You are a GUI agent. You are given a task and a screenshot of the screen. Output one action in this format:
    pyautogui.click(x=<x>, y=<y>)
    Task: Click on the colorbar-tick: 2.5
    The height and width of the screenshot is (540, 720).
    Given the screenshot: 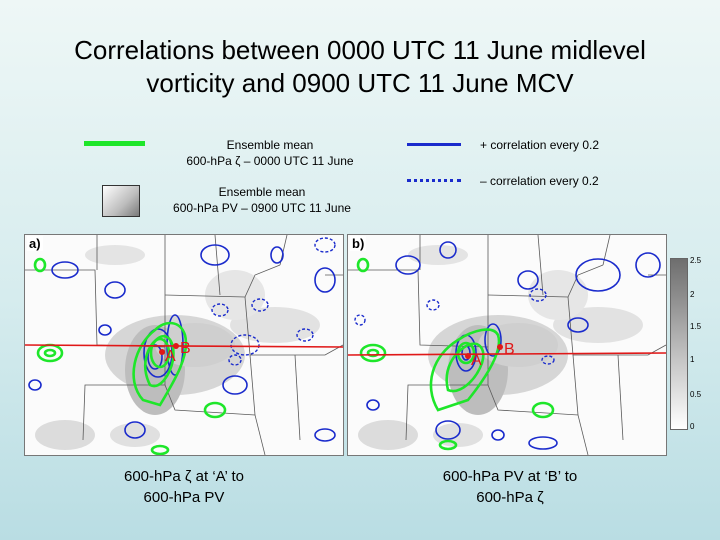 What is the action you would take?
    pyautogui.click(x=696, y=260)
    